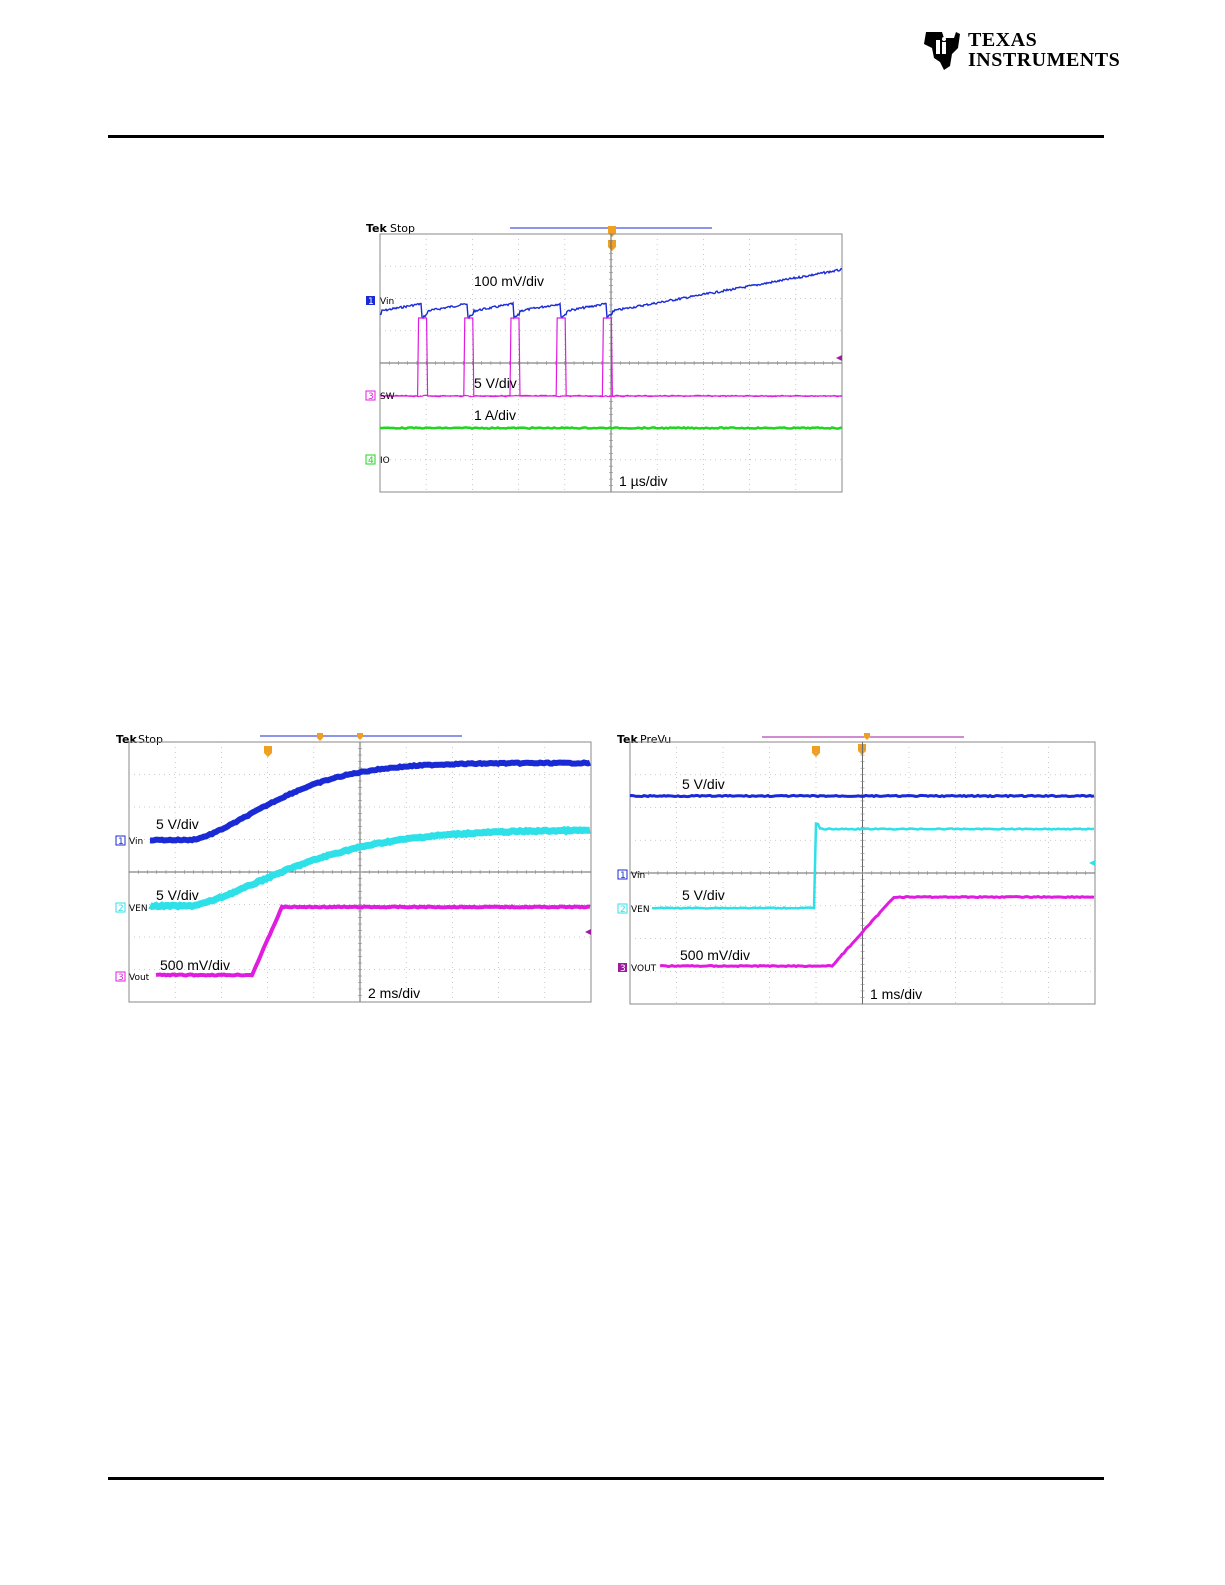 The image size is (1225, 1585). What do you see at coordinates (387, 397) in the screenshot?
I see `scope1-ch-name-sw: SW` at bounding box center [387, 397].